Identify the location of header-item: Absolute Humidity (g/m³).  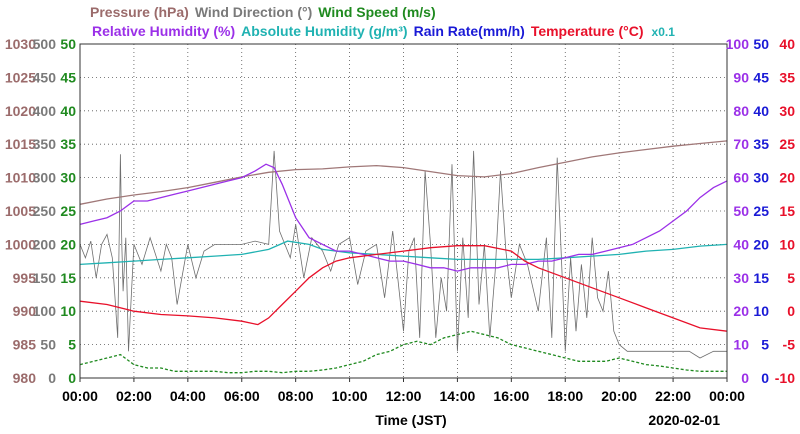
(324, 31).